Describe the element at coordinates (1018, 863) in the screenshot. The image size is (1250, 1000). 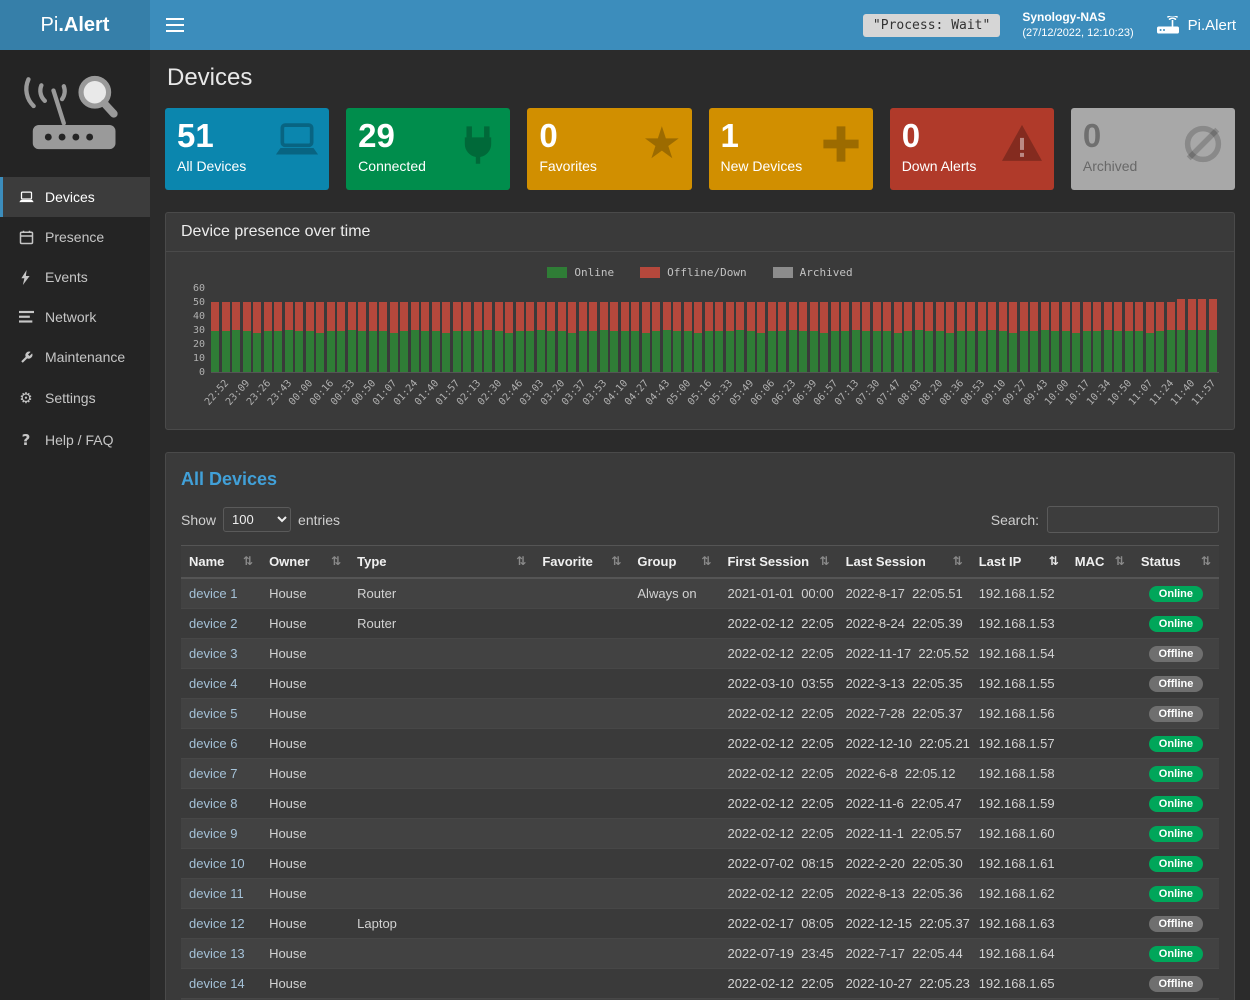
I see `last-ip-cell: 192.168.1.61` at that location.